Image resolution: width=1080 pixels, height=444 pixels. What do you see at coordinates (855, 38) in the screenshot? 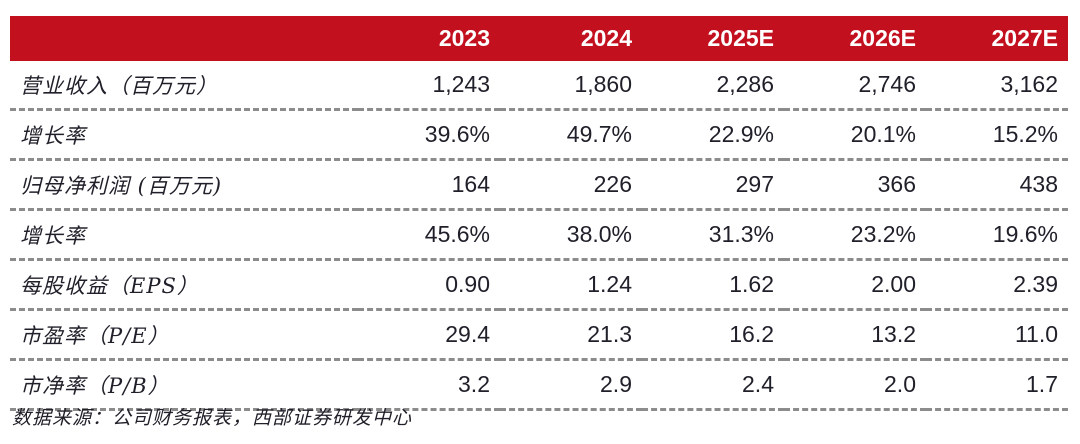
I see `header-year-2026e: 2026E` at bounding box center [855, 38].